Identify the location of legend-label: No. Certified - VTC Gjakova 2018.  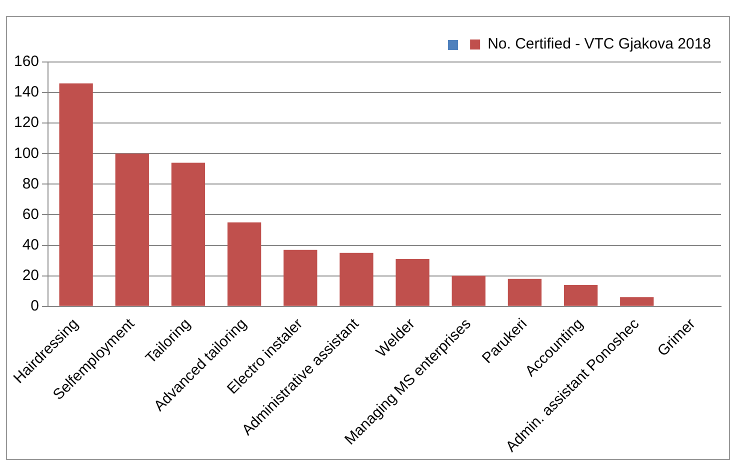
(600, 44).